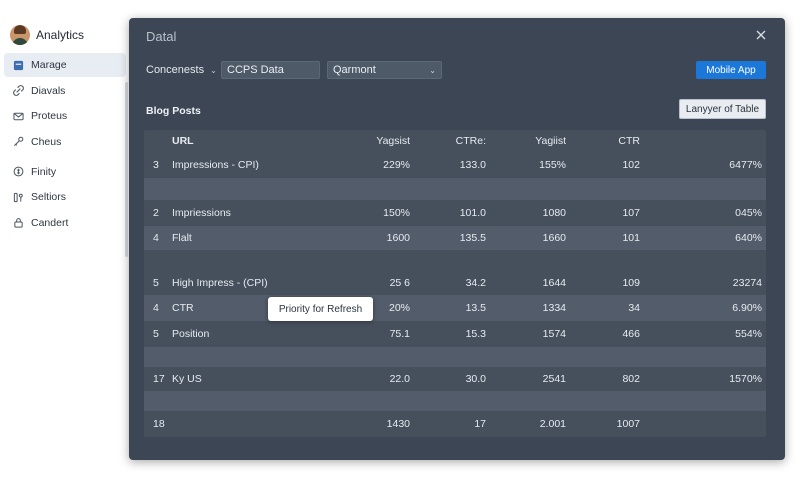 This screenshot has height=480, width=800. Describe the element at coordinates (18, 223) in the screenshot. I see `lock-icon` at that location.